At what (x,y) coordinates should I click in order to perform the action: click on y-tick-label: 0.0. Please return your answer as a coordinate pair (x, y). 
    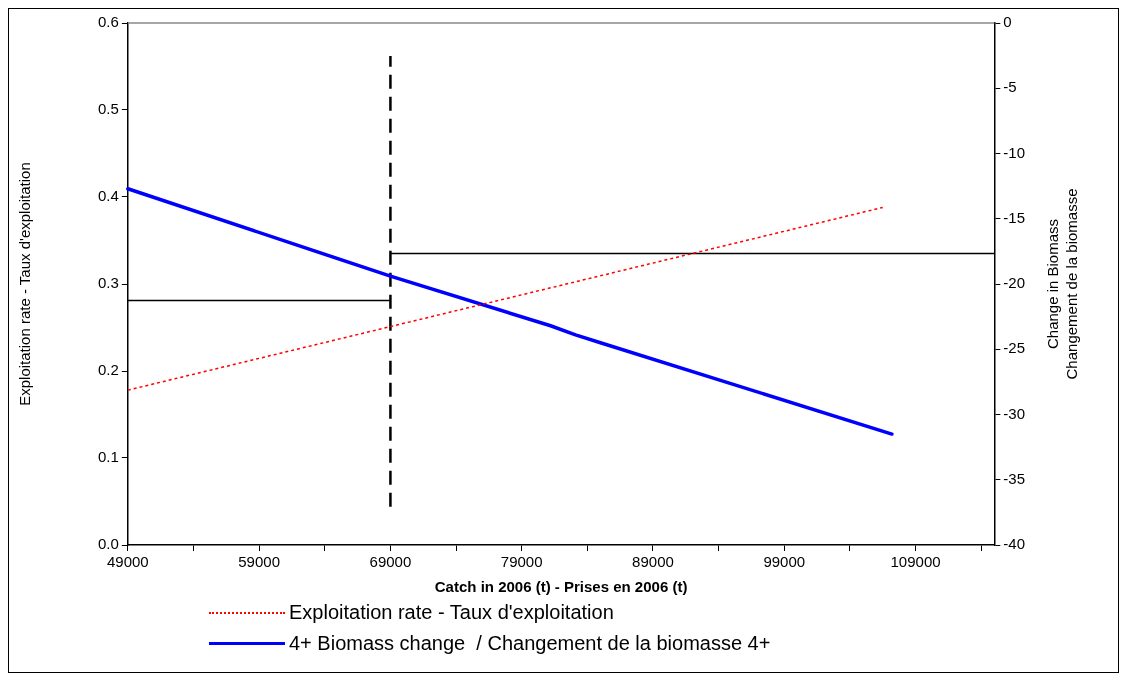
    Looking at the image, I should click on (108, 544).